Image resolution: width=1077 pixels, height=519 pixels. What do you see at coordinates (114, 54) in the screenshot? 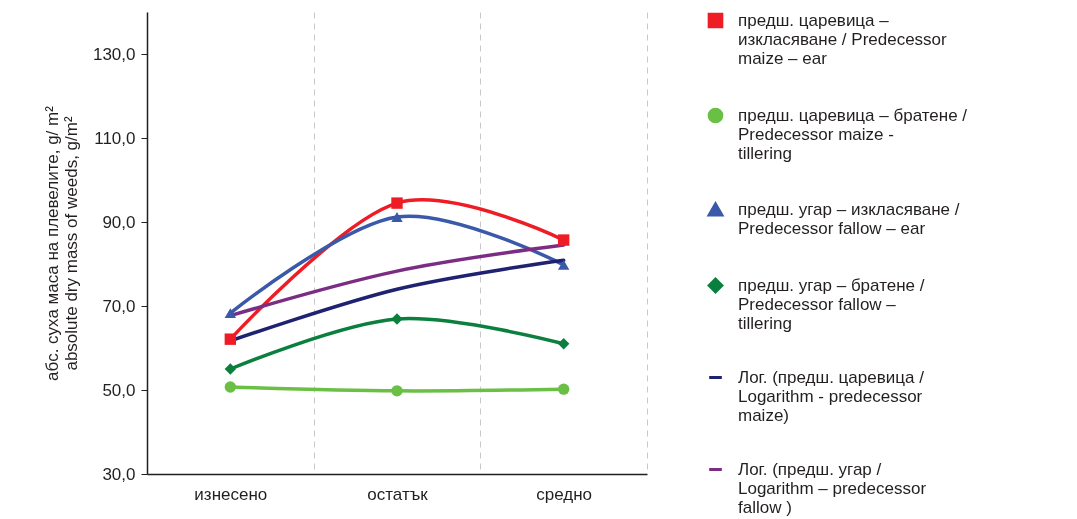
I see `y-tick-label: 130,0` at bounding box center [114, 54].